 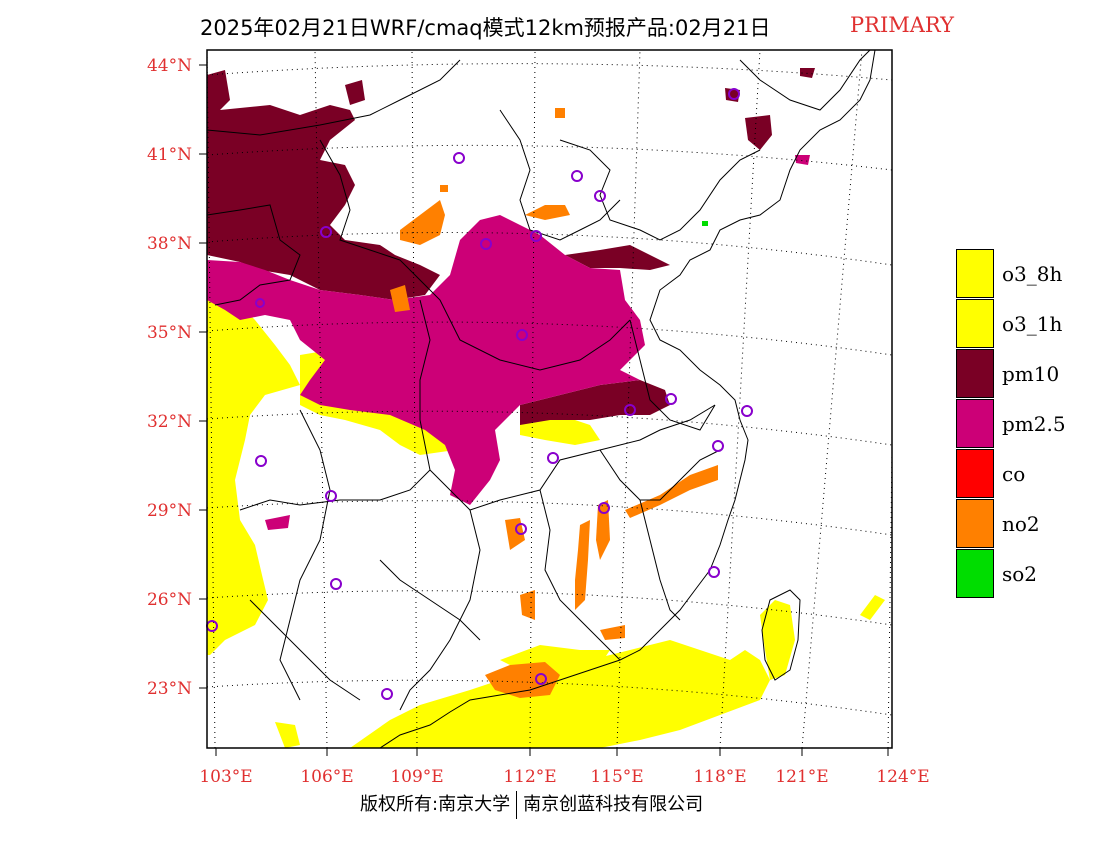 What do you see at coordinates (1021, 524) in the screenshot?
I see `legend-label: no2` at bounding box center [1021, 524].